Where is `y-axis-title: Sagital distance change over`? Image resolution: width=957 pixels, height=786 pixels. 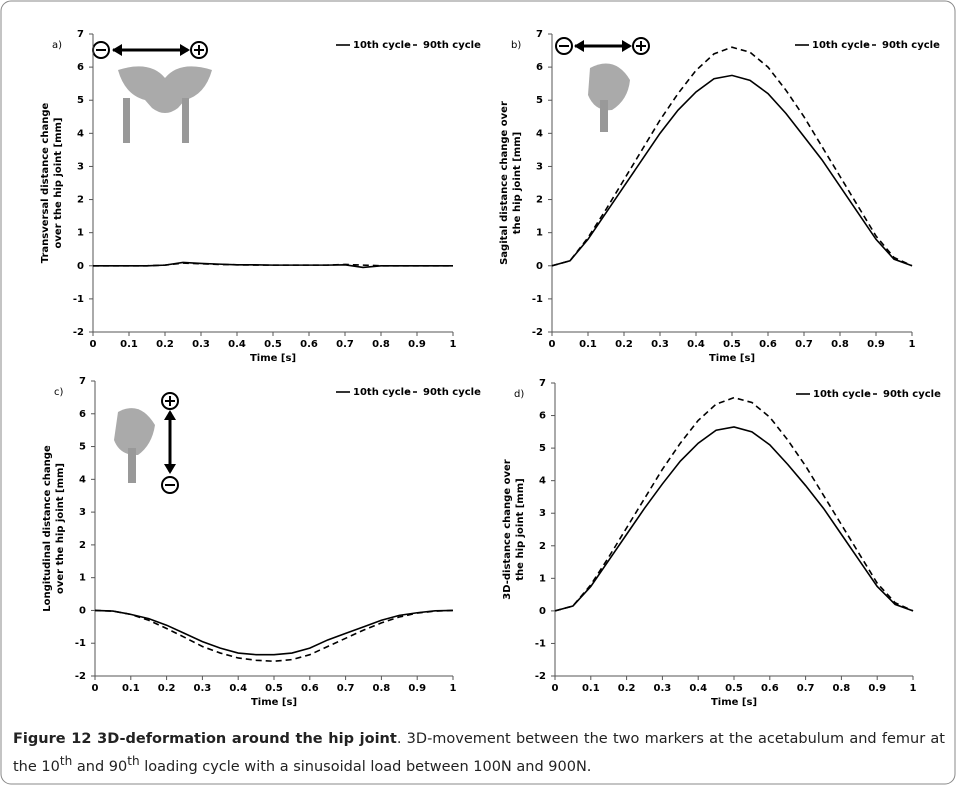
y-axis-title: Sagital distance change over is located at coordinates (504, 183).